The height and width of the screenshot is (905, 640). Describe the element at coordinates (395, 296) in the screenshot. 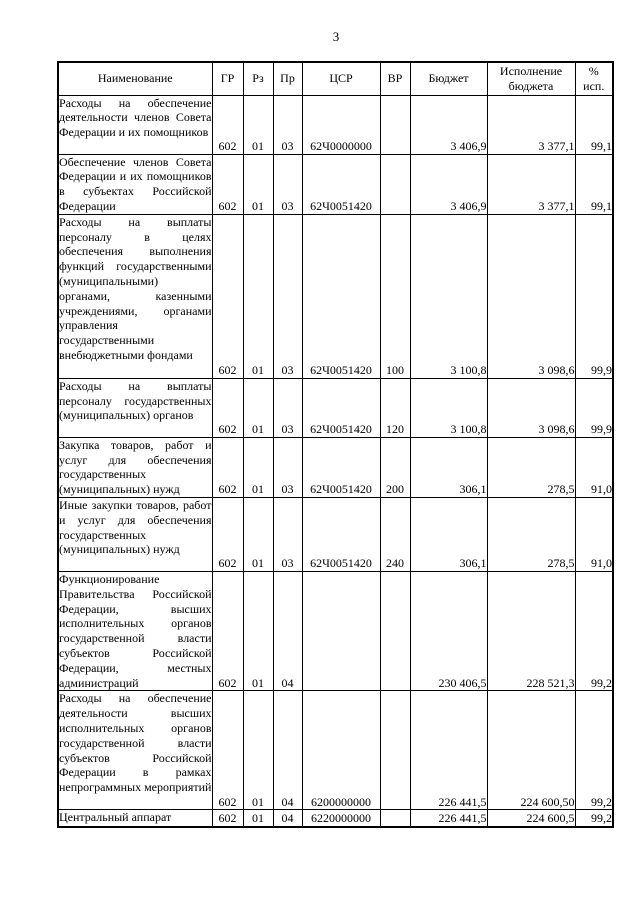

I see `cell-vr: 100` at that location.